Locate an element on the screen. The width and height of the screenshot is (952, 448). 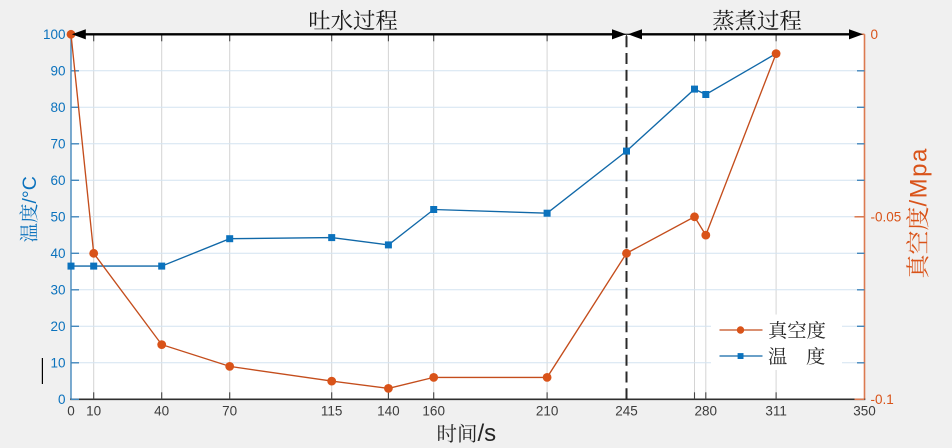
svg-text: 245 is located at coordinates (626, 411).